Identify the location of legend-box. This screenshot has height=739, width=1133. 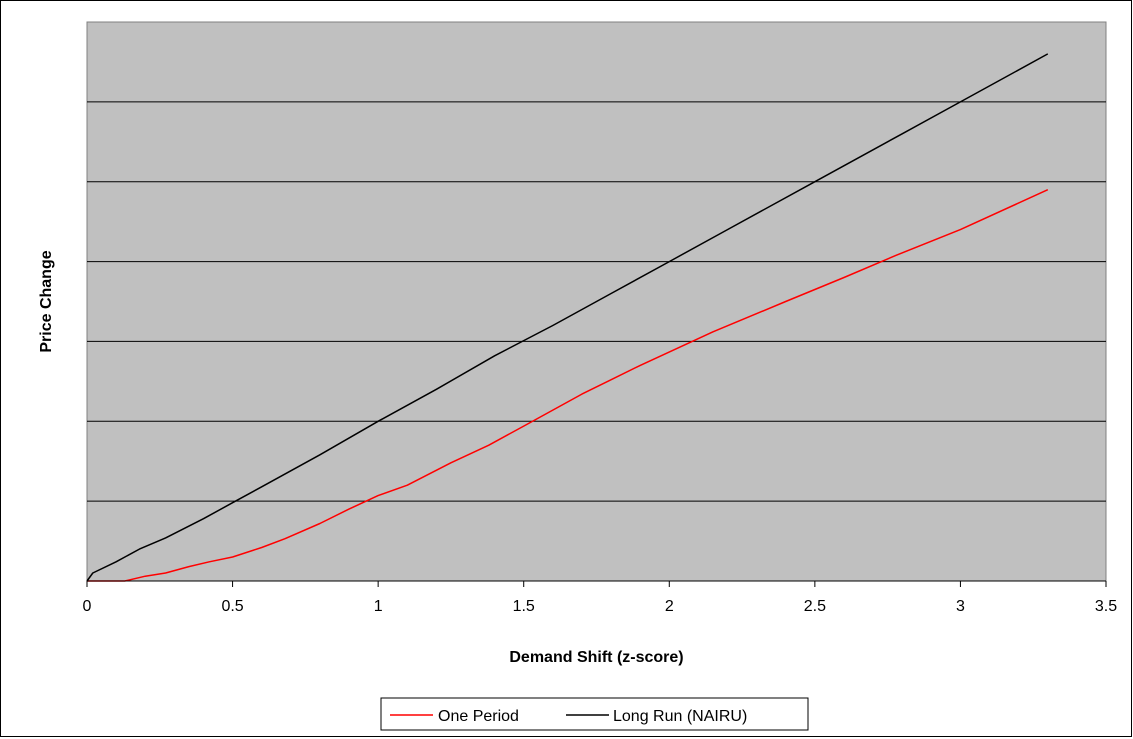
(594, 714).